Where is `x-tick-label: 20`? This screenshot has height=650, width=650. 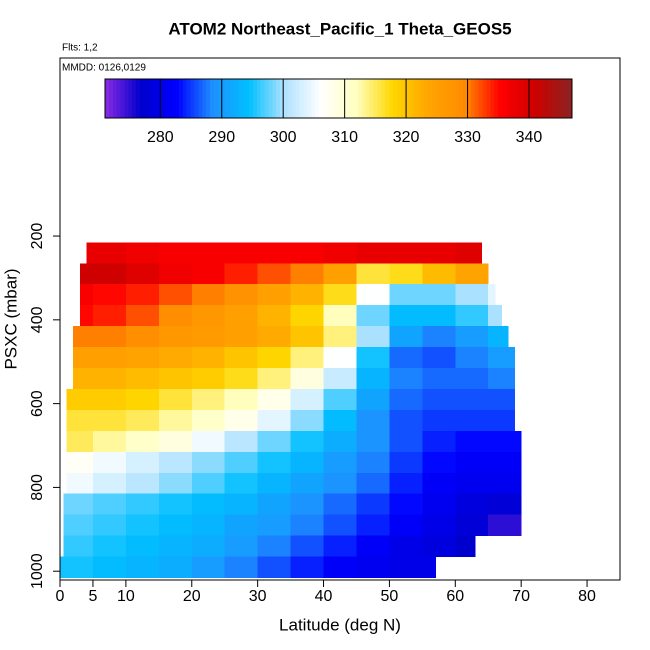 x-tick-label: 20 is located at coordinates (192, 596).